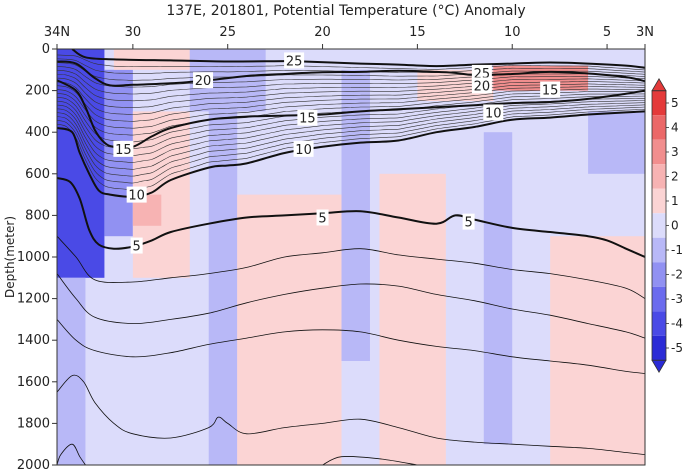 The width and height of the screenshot is (696, 472). Describe the element at coordinates (607, 32) in the screenshot. I see `x-tick-label: 5` at that location.